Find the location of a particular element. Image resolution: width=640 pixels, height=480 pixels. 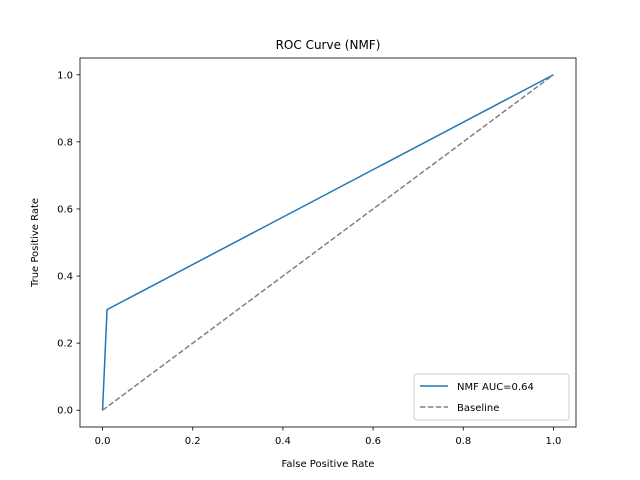

y-axis-ticks: 0.0 0.2 0.4 0.6 0.8 1.0 is located at coordinates (68, 243).